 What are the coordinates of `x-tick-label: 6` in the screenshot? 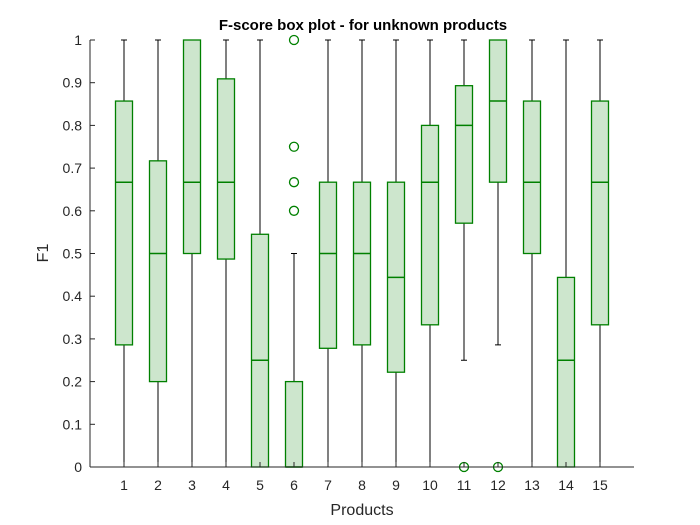 It's located at (294, 485).